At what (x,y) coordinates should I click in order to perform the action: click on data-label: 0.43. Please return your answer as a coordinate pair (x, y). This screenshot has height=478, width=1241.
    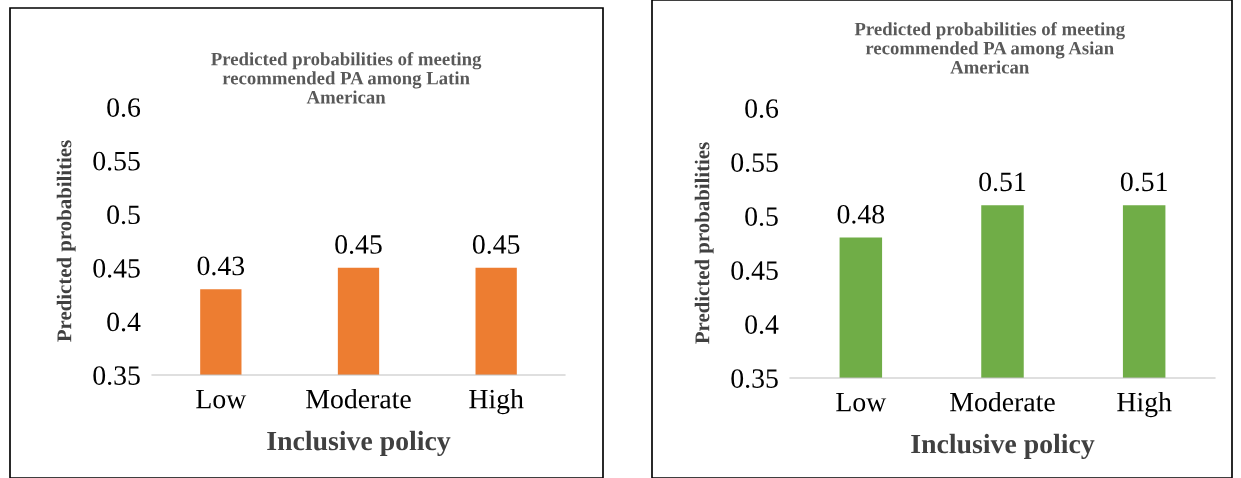
    Looking at the image, I should click on (221, 266).